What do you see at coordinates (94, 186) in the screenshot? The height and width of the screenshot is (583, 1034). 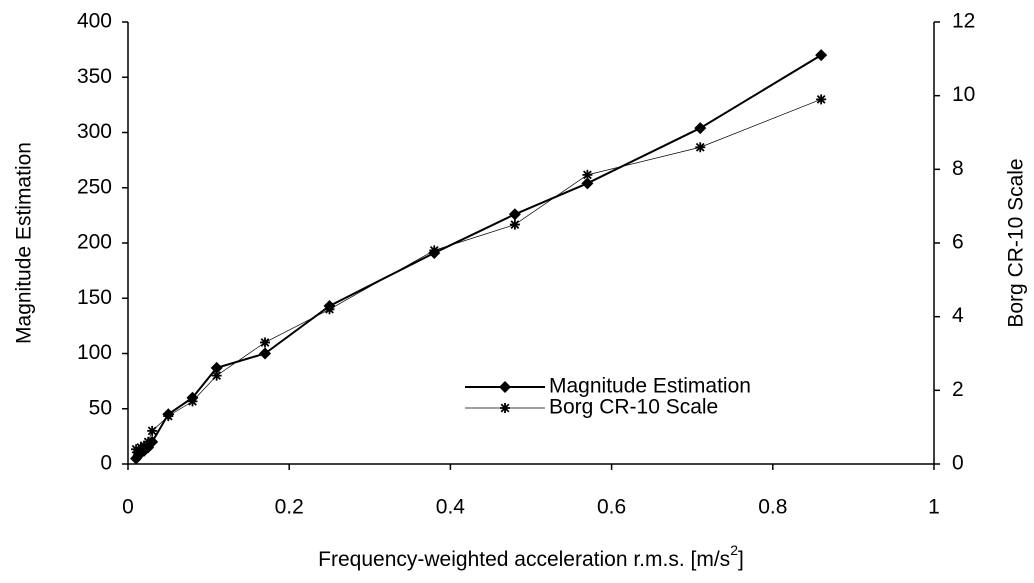 I see `y-tick-label: 250` at bounding box center [94, 186].